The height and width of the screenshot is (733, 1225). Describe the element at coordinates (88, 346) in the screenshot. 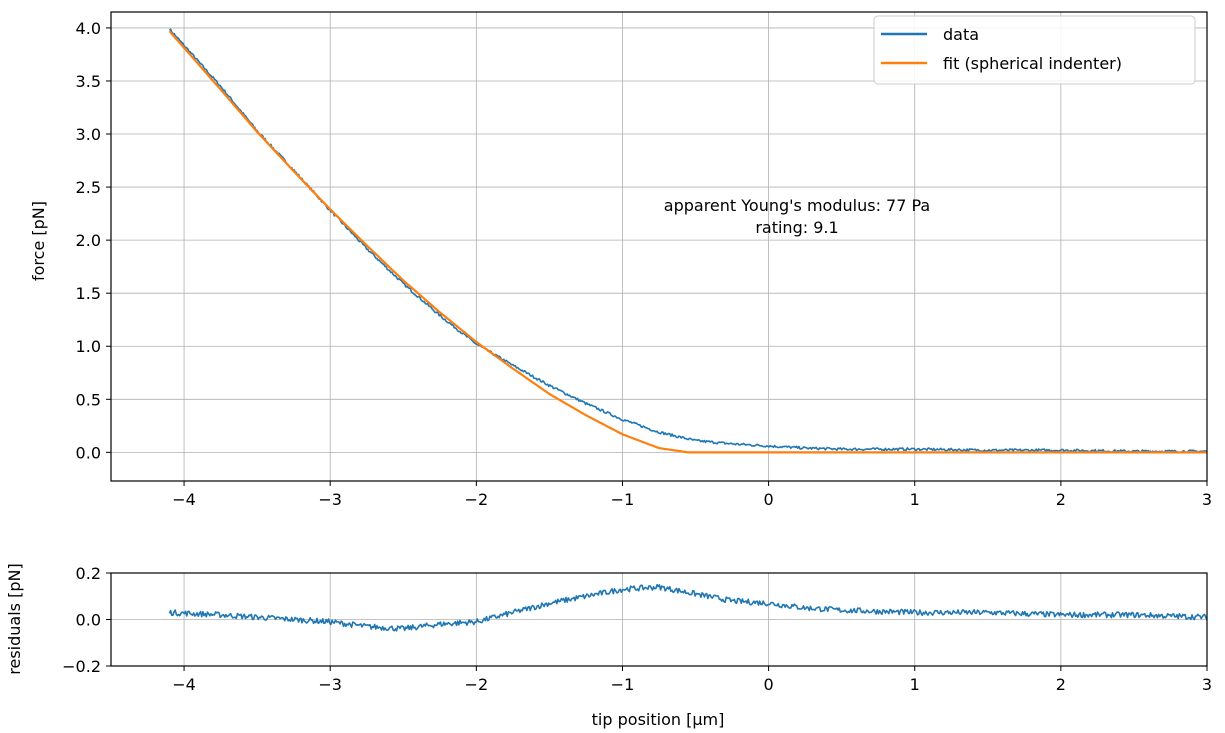

I see `y-tick-label: 1.0` at that location.